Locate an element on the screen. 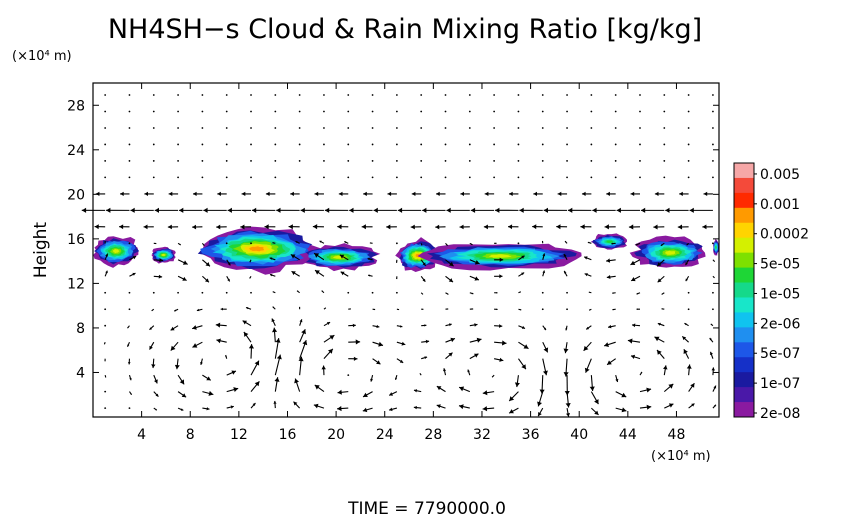 The width and height of the screenshot is (854, 519). x-tick-label: 44 is located at coordinates (628, 435).